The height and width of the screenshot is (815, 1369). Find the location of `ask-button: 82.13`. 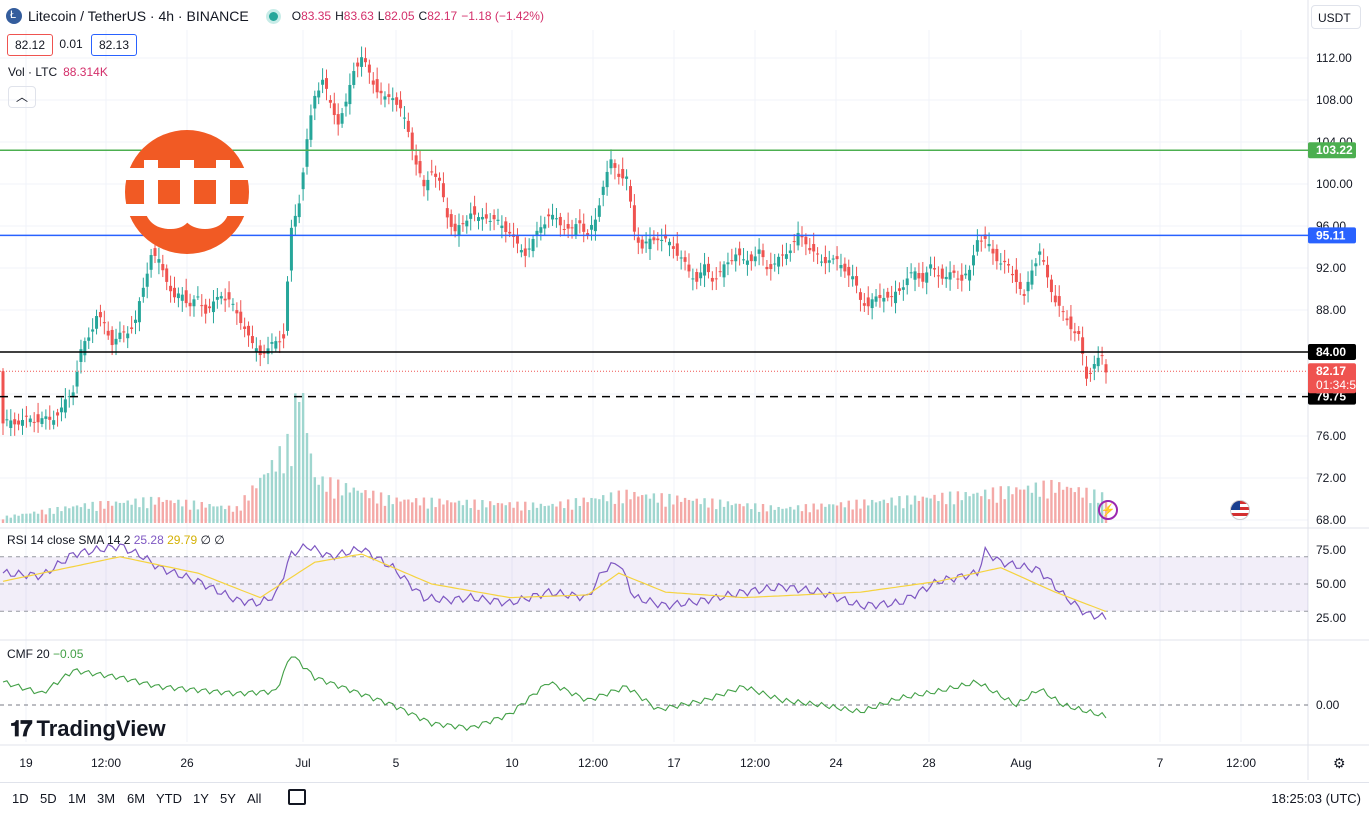

ask-button: 82.13 is located at coordinates (114, 45).